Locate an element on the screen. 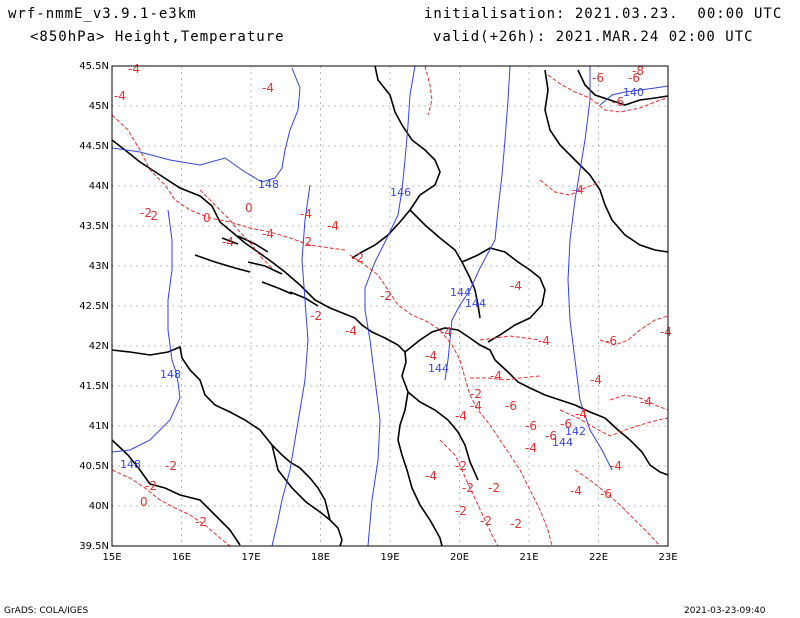 The height and width of the screenshot is (618, 800). init-time: initialisation: 2021.03.23. 00:00 UTC is located at coordinates (603, 14).